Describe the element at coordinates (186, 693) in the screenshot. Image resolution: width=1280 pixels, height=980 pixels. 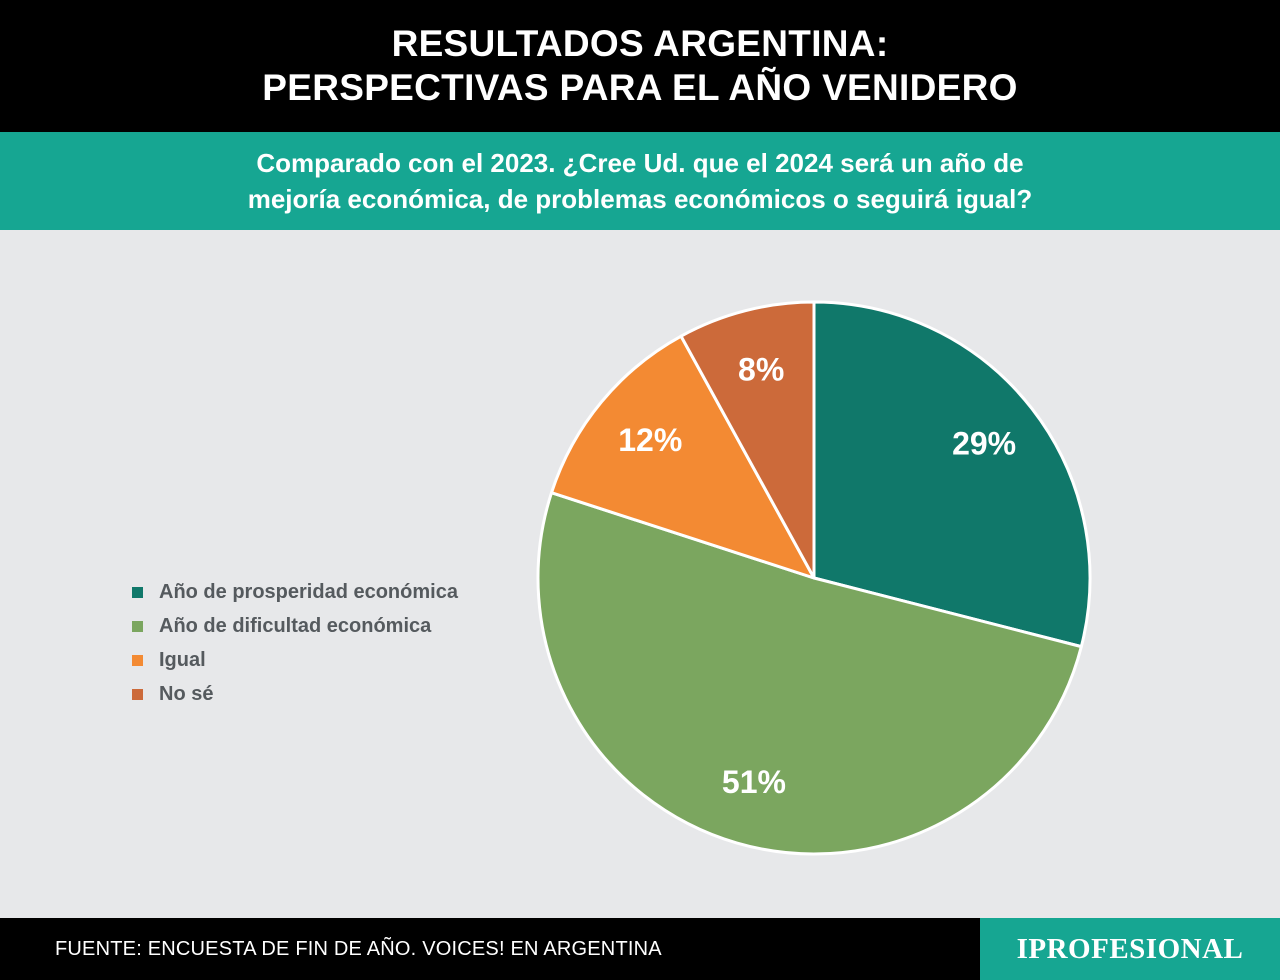
I see `legend-label: No sé` at that location.